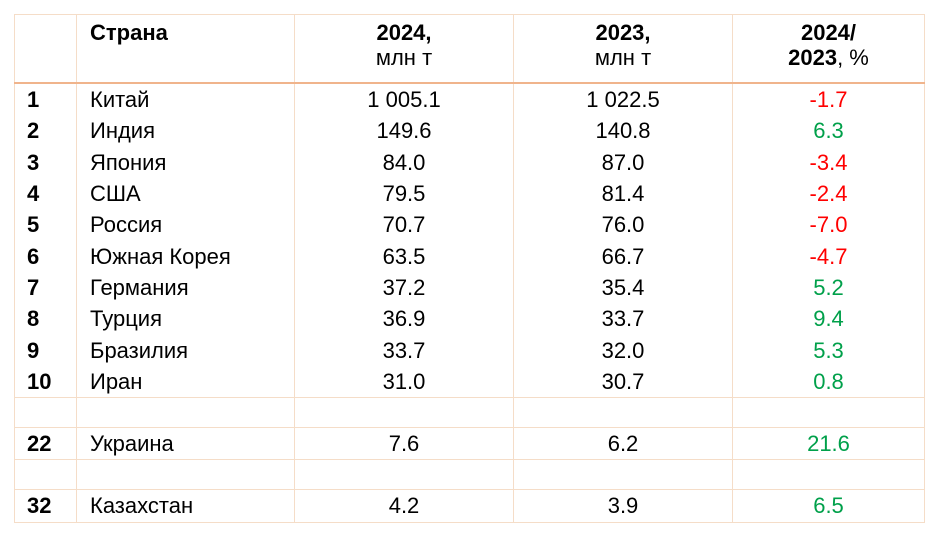 The image size is (945, 537). What do you see at coordinates (45, 99) in the screenshot?
I see `rank-cell: 1` at bounding box center [45, 99].